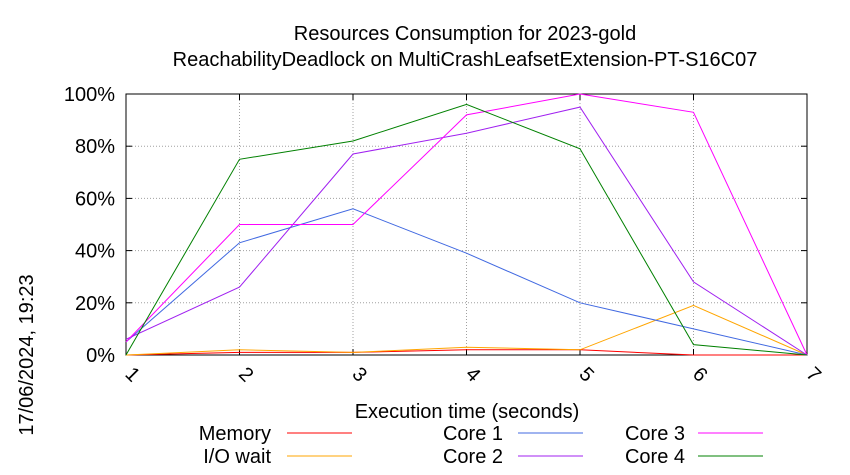 Image resolution: width=850 pixels, height=475 pixels. Describe the element at coordinates (586, 374) in the screenshot. I see `x-tick-label: 5` at that location.